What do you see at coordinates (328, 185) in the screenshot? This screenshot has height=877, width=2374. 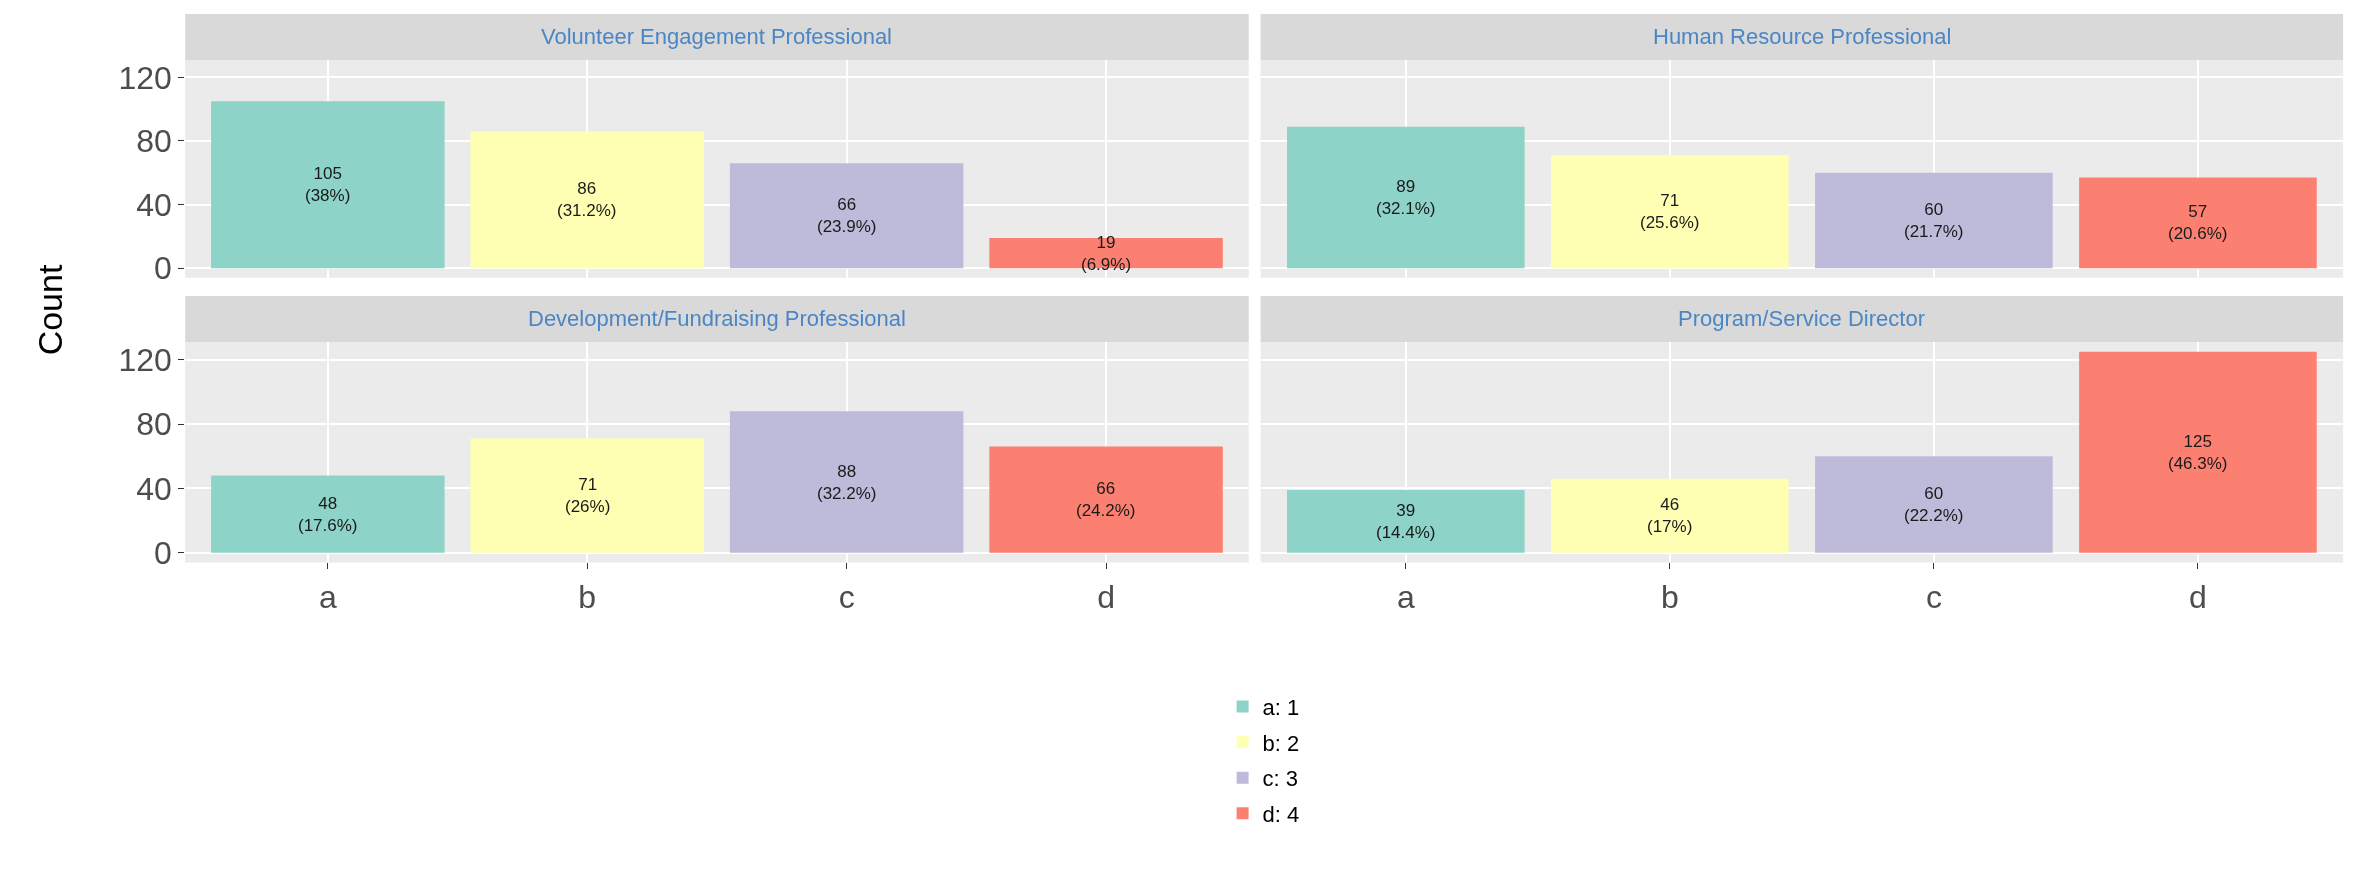 I see `data-label: 105 (38%)` at bounding box center [328, 185].